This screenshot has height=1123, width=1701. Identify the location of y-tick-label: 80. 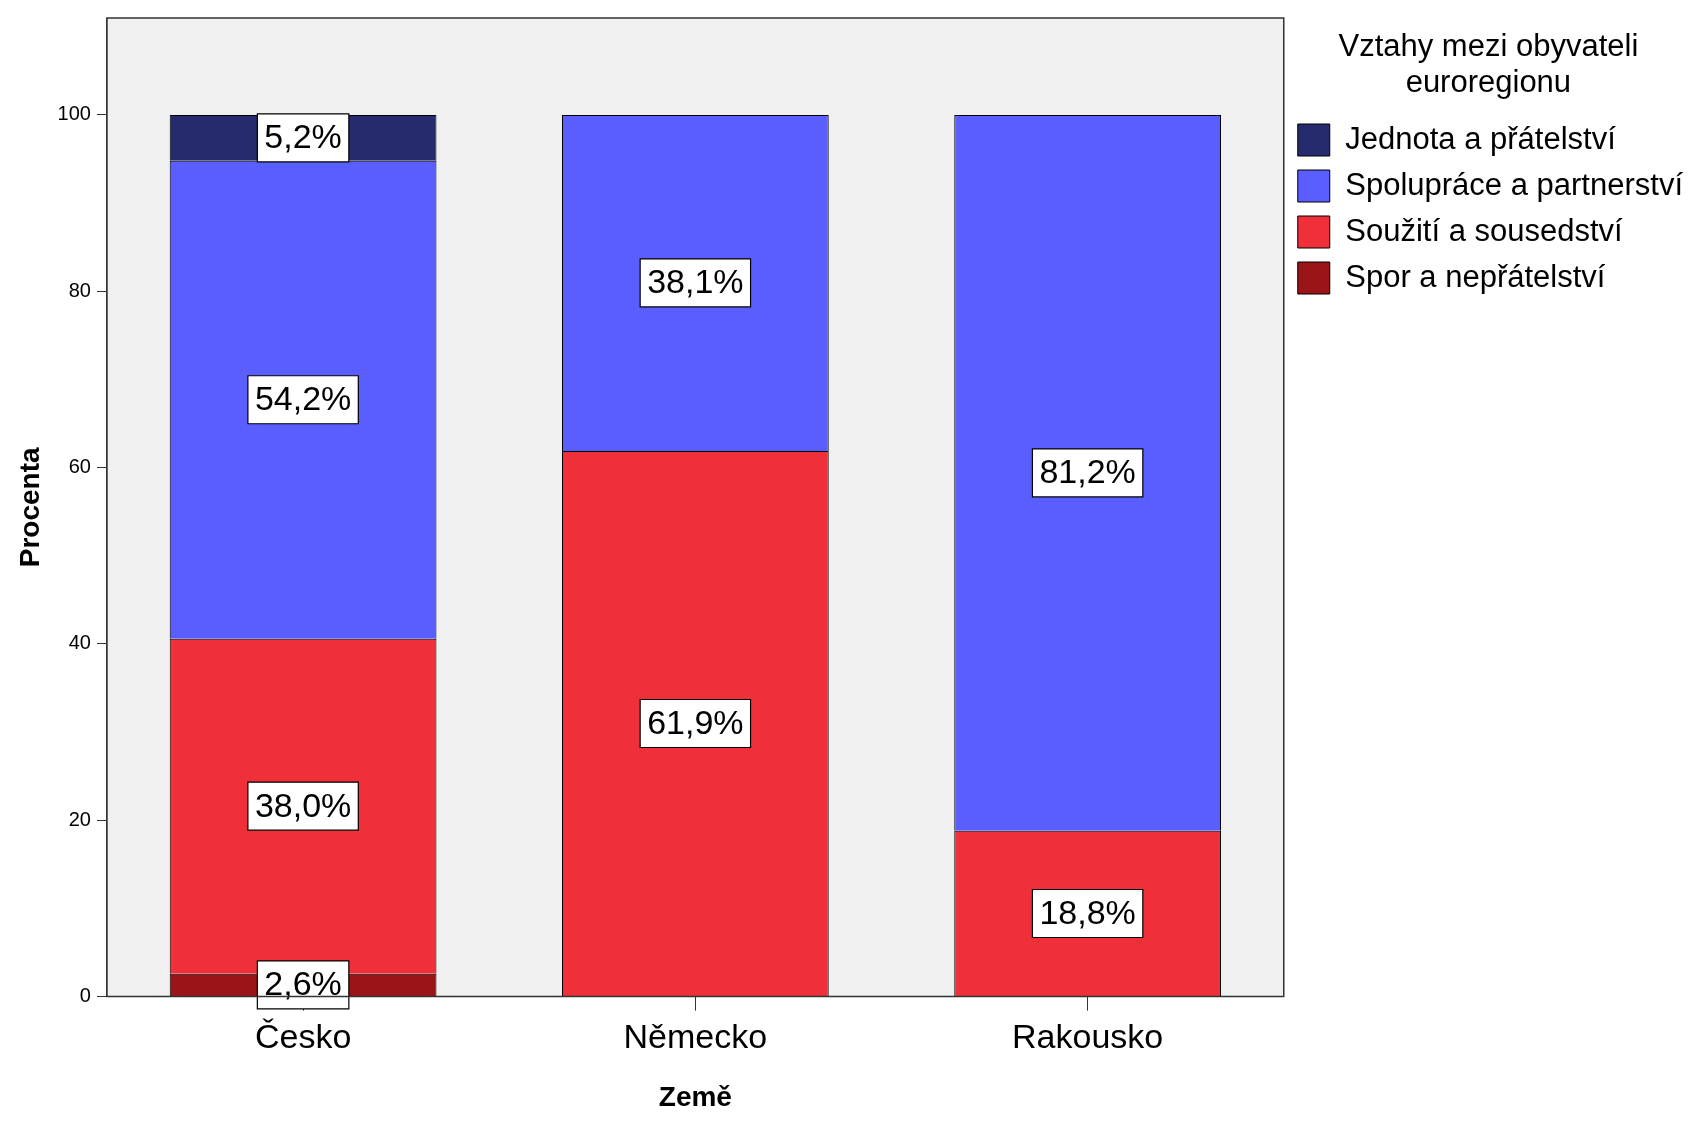
(79, 289).